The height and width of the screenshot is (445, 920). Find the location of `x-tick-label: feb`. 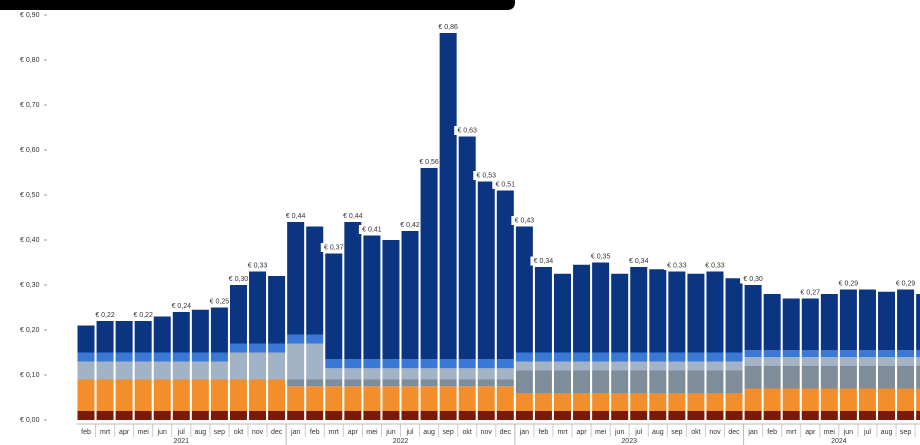

x-tick-label: feb is located at coordinates (772, 432).